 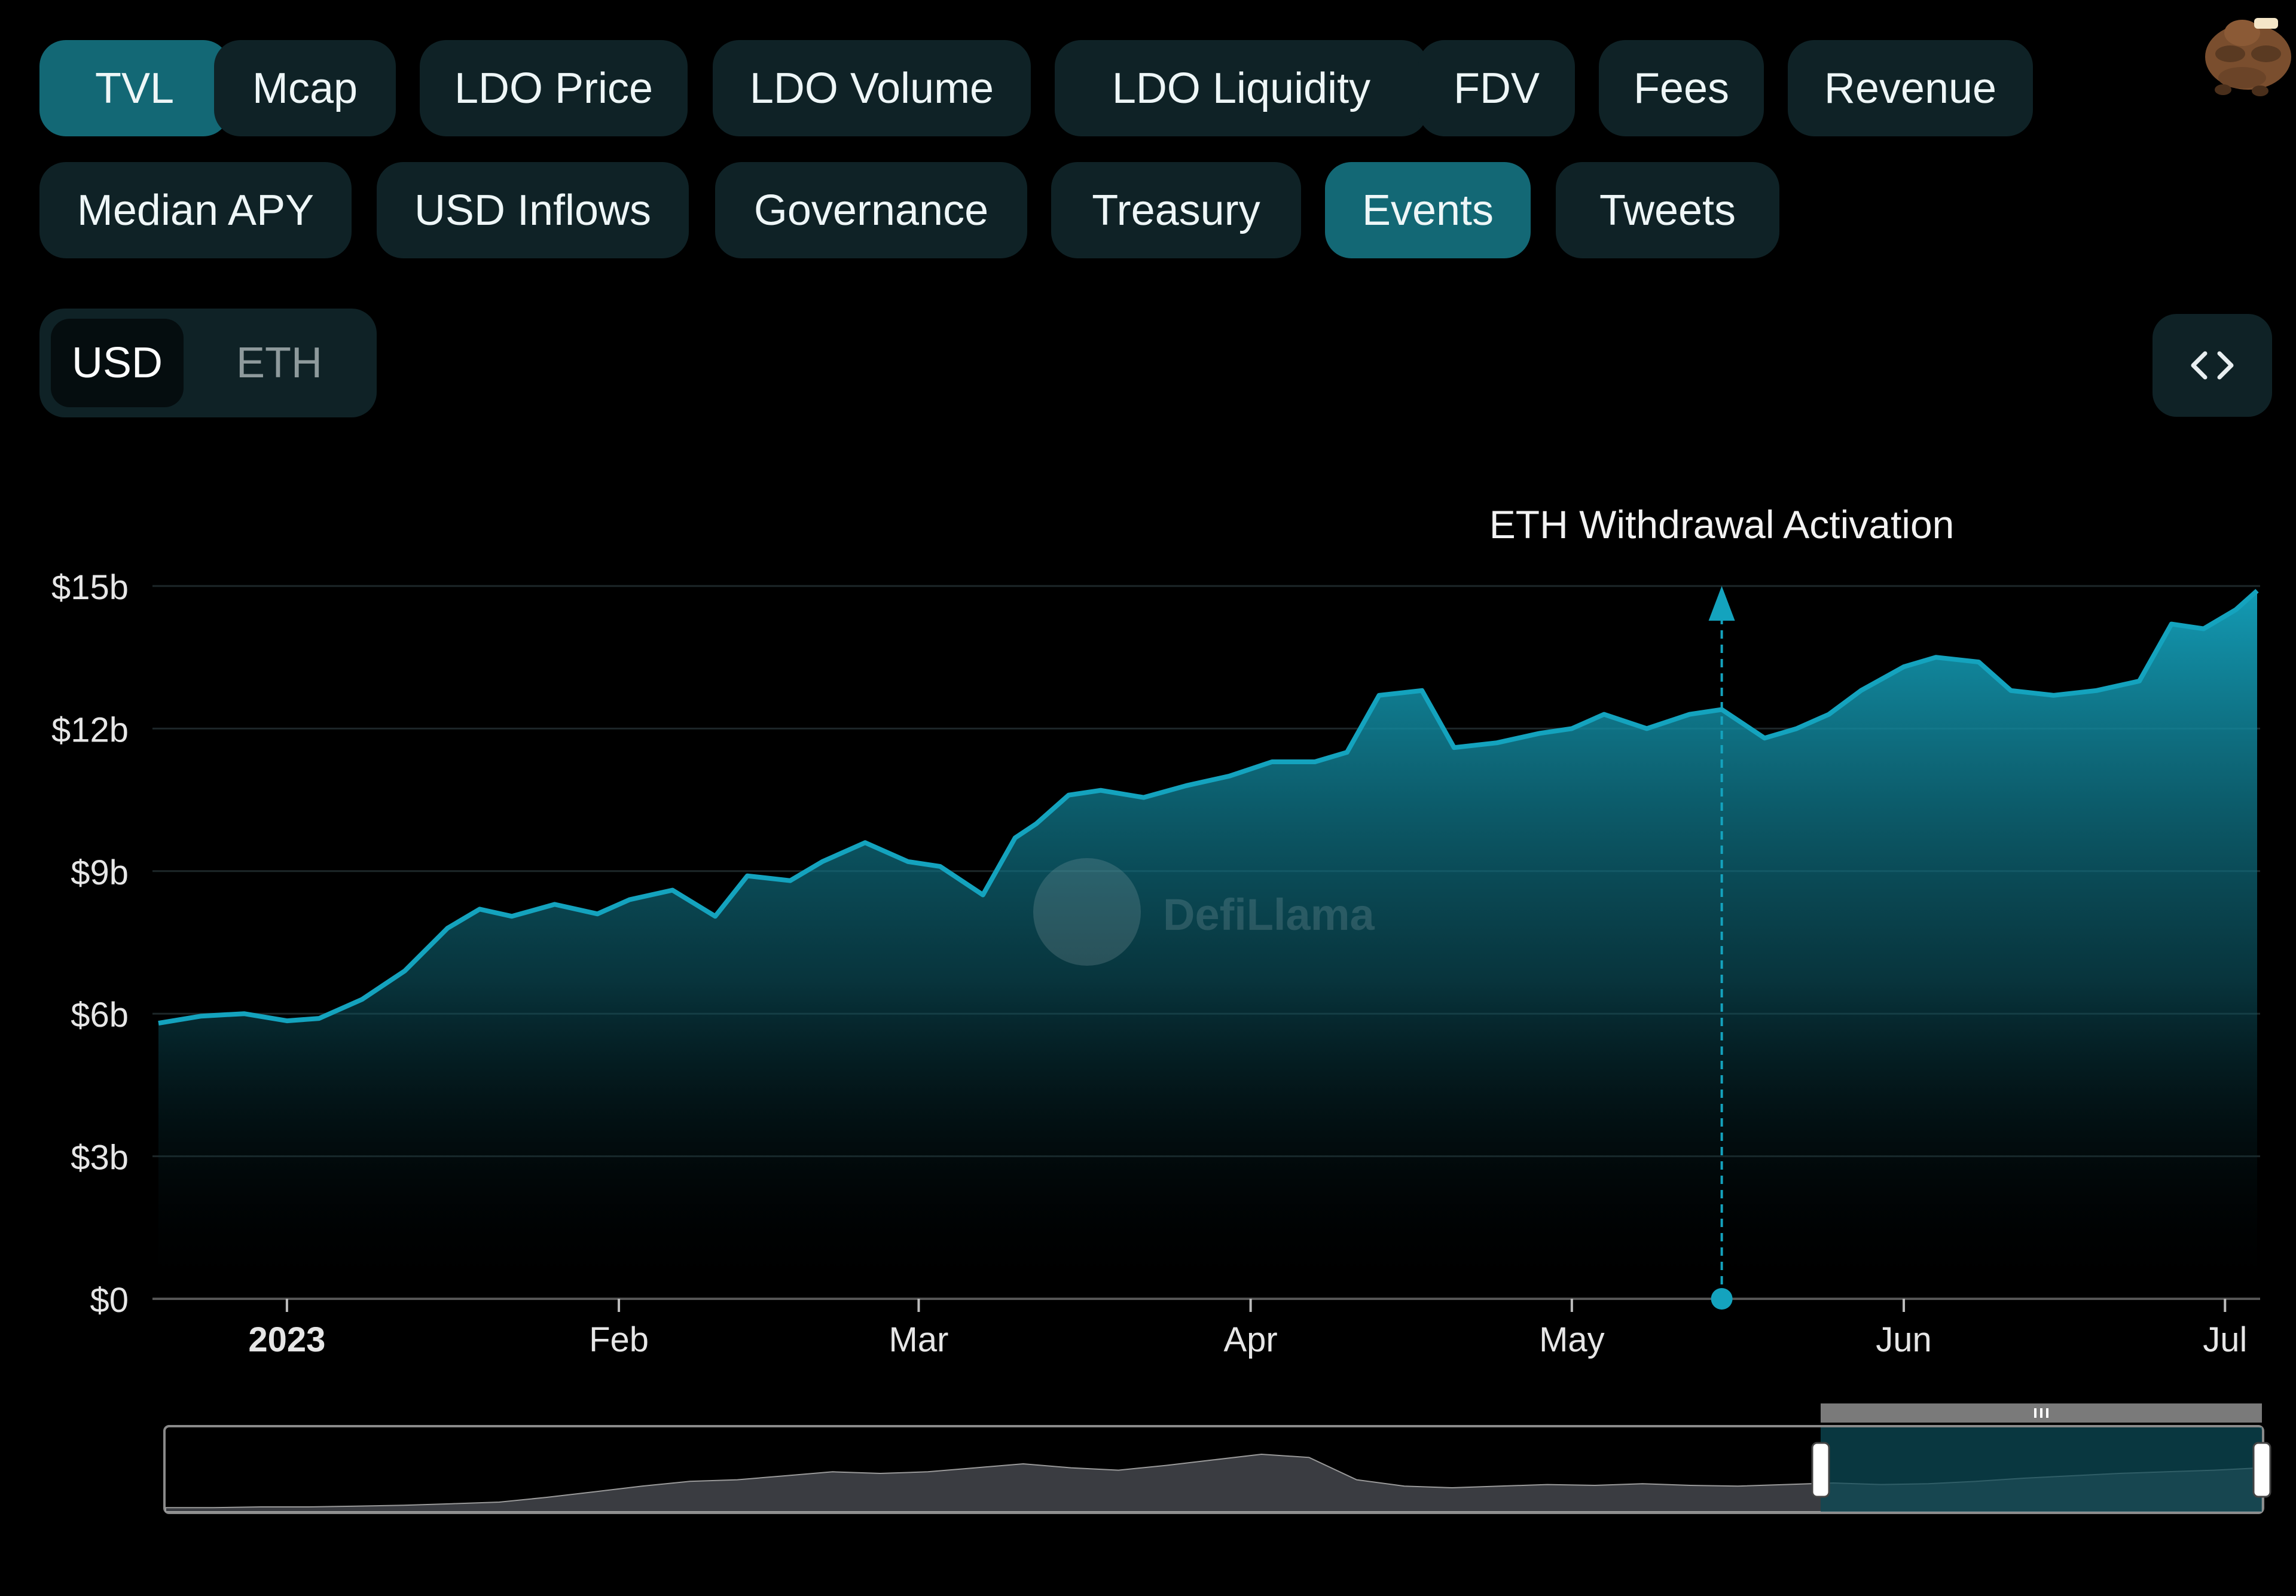 What do you see at coordinates (117, 363) in the screenshot?
I see `usd-option: USD` at bounding box center [117, 363].